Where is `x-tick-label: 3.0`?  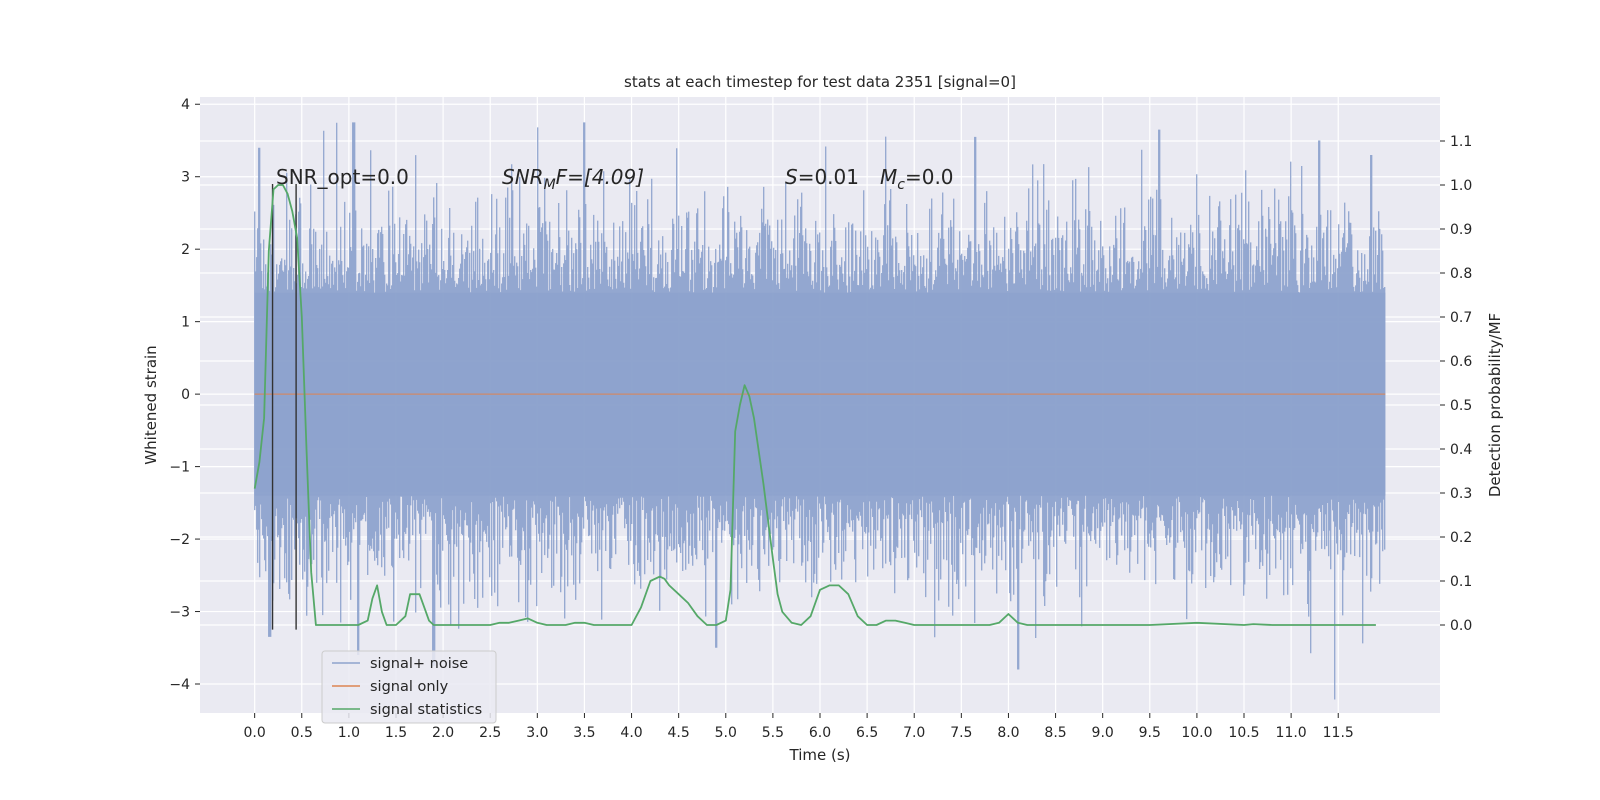
x-tick-label: 3.0 is located at coordinates (537, 733).